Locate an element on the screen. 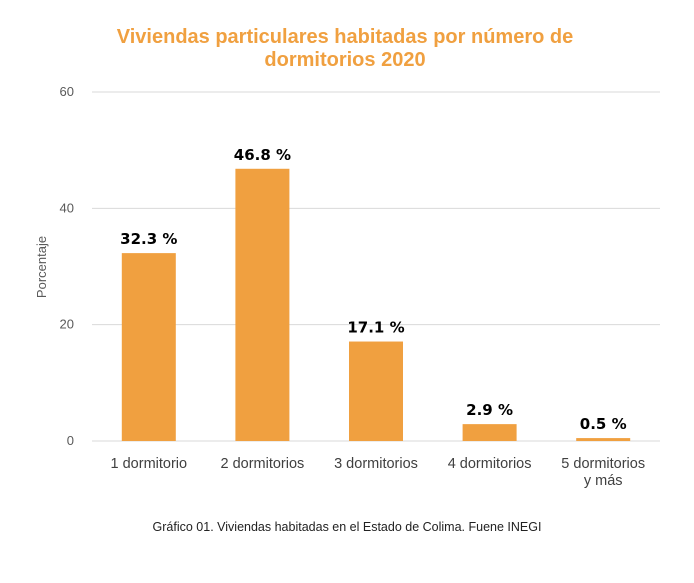 The width and height of the screenshot is (694, 583). data-label: 17.1 % is located at coordinates (375, 328).